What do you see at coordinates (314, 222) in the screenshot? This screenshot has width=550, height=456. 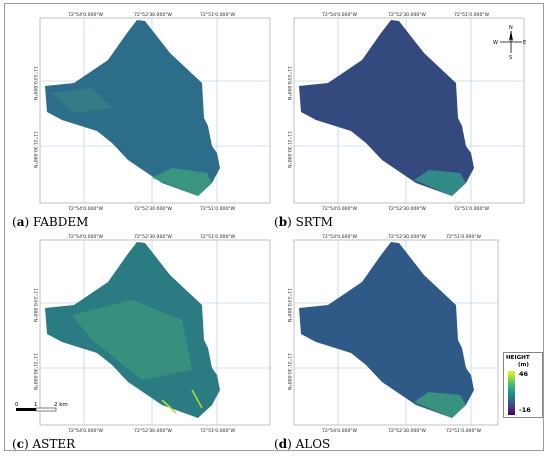 I see `caption-label: SRTM` at bounding box center [314, 222].